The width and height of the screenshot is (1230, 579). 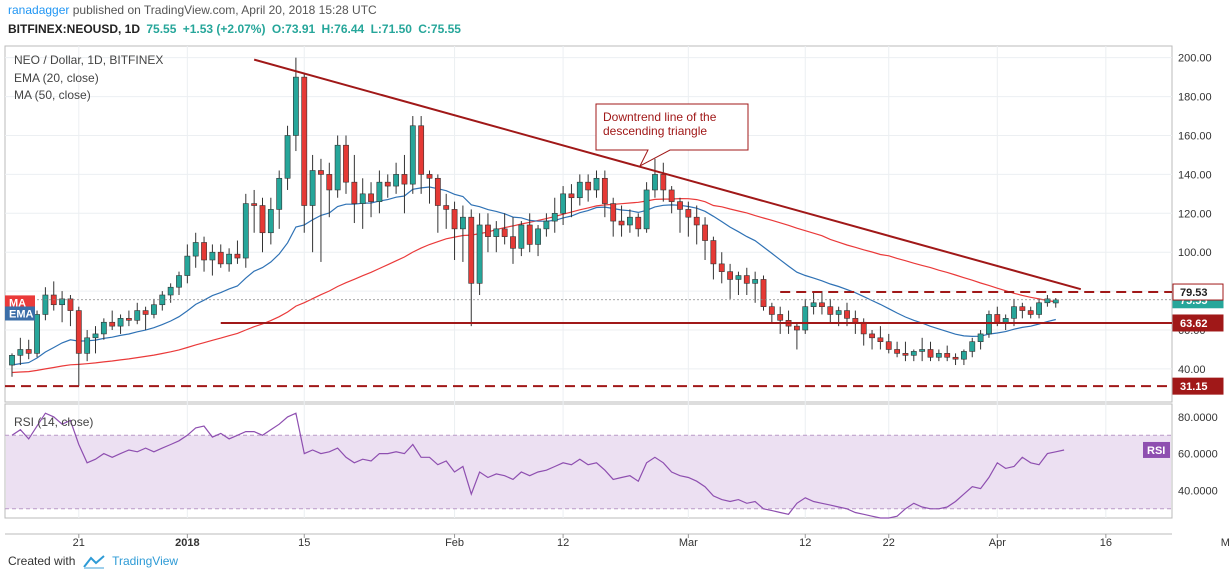 I want to click on resistance-price-label: 79.53, so click(x=1194, y=293).